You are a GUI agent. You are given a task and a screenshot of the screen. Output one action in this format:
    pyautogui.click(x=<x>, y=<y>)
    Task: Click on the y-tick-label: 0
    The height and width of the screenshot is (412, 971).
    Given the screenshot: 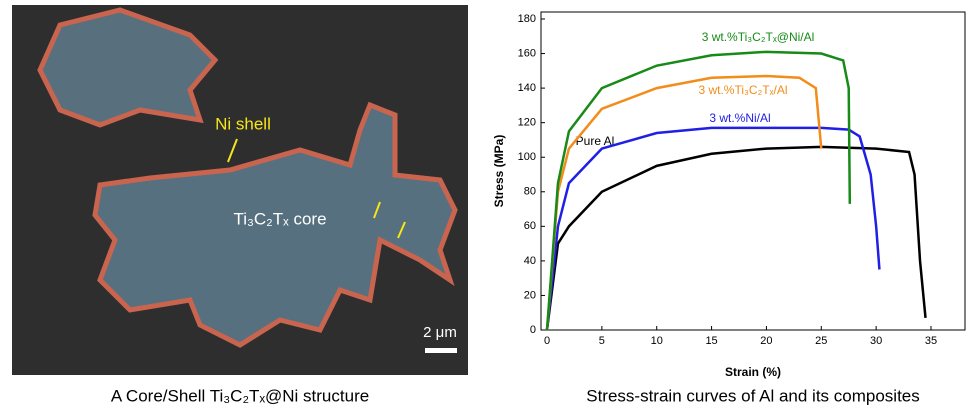 What is the action you would take?
    pyautogui.click(x=533, y=330)
    